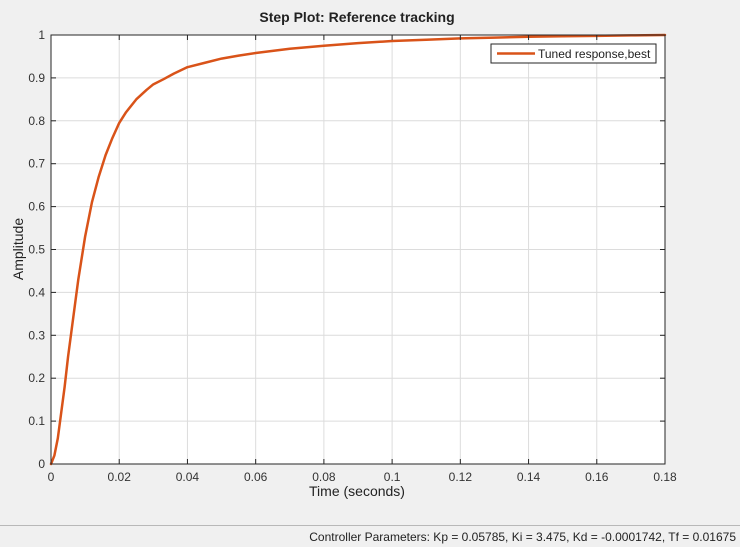 The image size is (740, 547). I want to click on legend-box, so click(573, 53).